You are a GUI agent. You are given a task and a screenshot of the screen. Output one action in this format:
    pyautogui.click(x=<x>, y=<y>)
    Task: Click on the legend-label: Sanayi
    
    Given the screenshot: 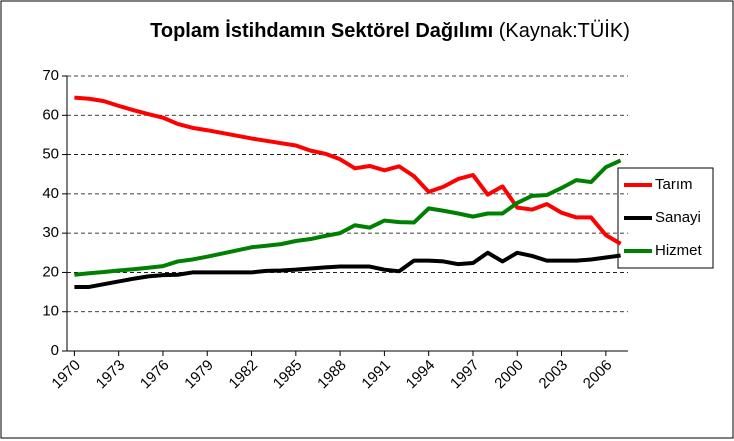 What is the action you would take?
    pyautogui.click(x=678, y=217)
    